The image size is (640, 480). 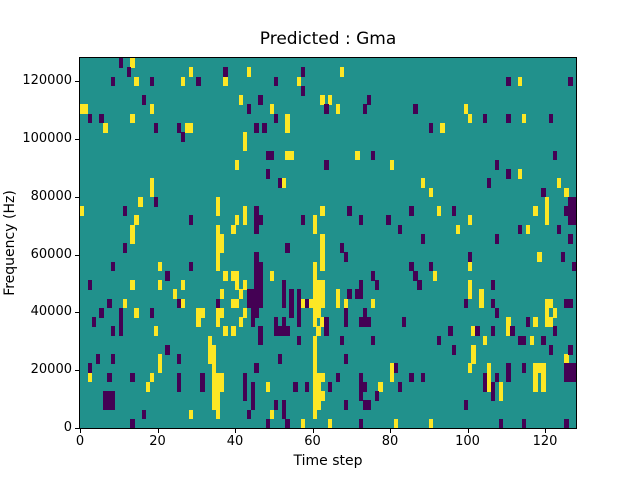 I want to click on y-tick-label: 20000, so click(x=51, y=370).